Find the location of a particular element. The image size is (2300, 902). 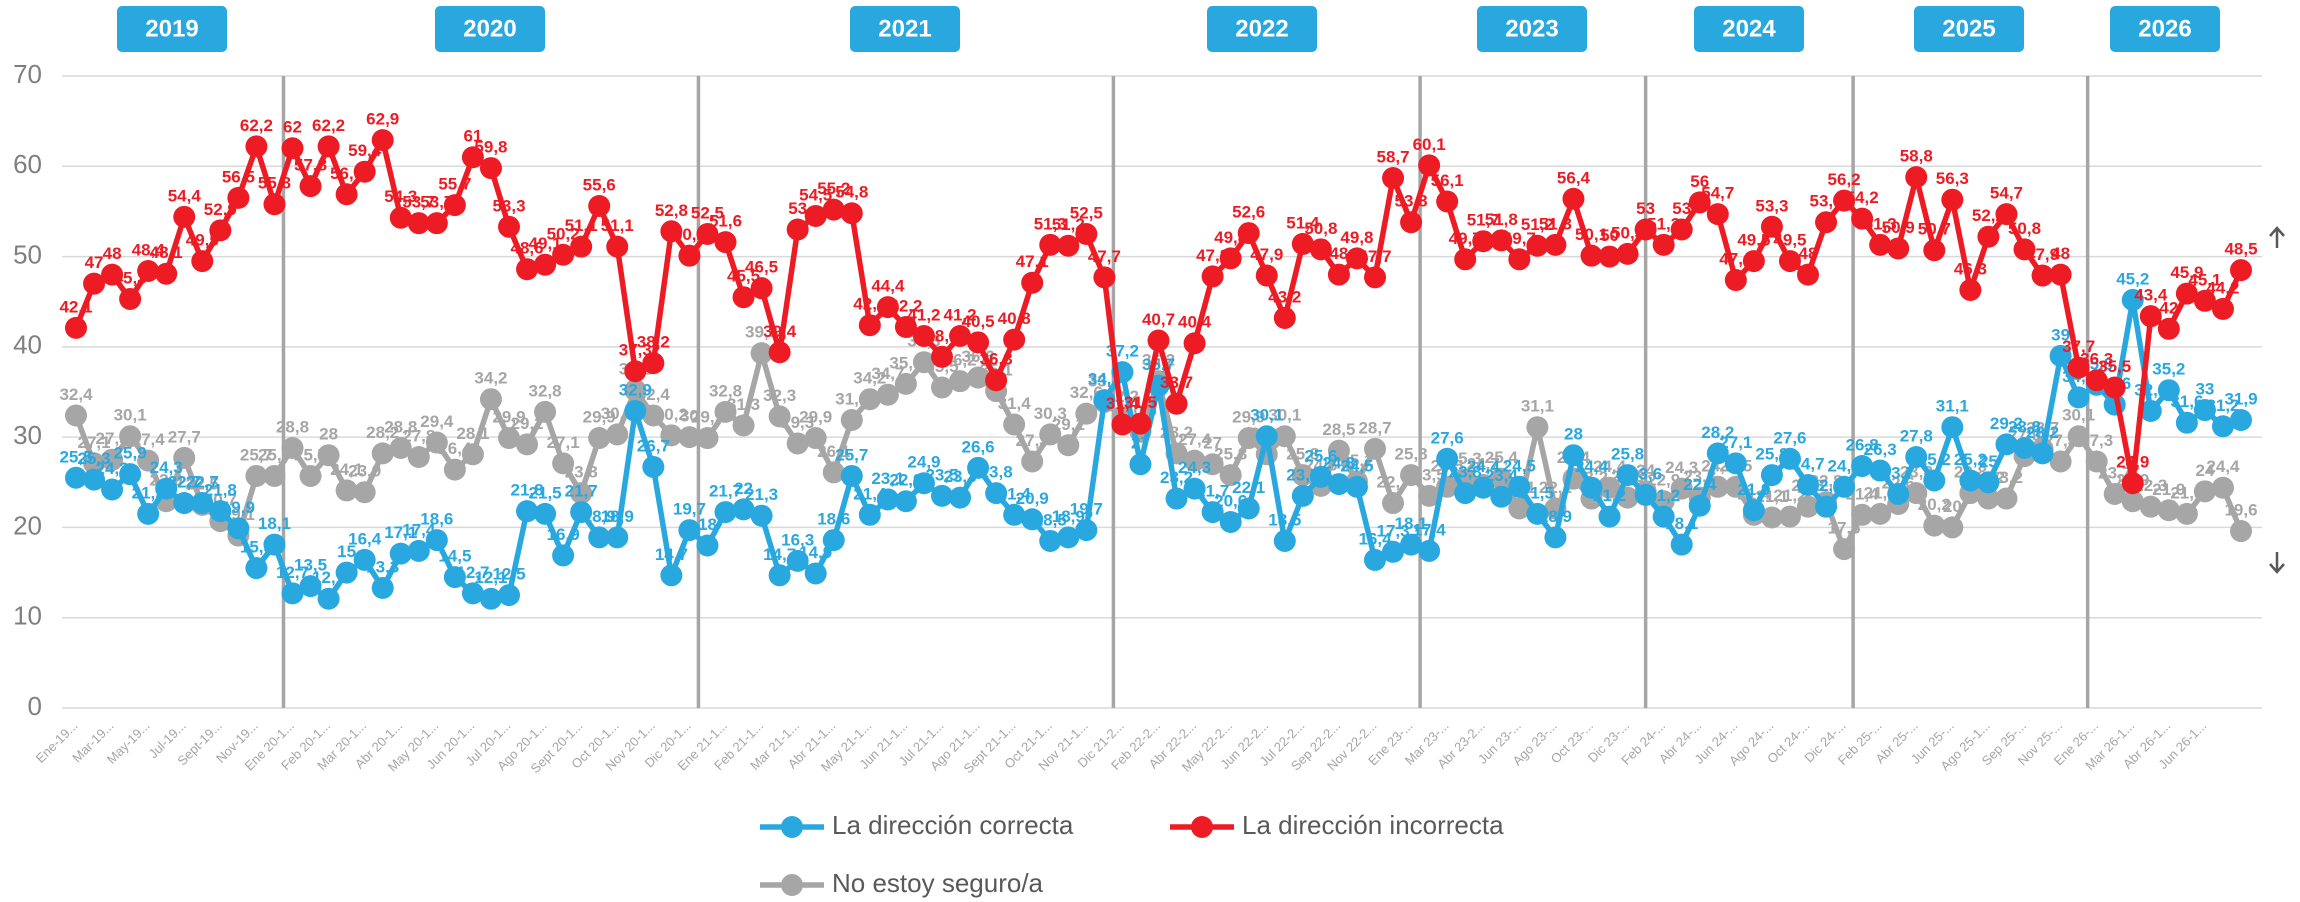

data-label: 53 is located at coordinates (1645, 208).